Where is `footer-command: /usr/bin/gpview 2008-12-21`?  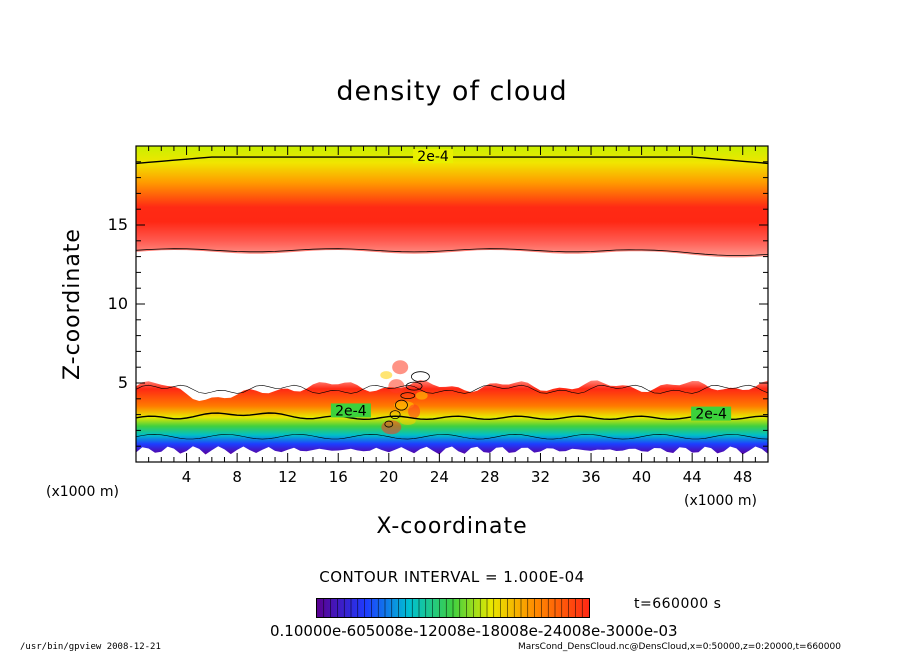 footer-command: /usr/bin/gpview 2008-12-21 is located at coordinates (90, 647).